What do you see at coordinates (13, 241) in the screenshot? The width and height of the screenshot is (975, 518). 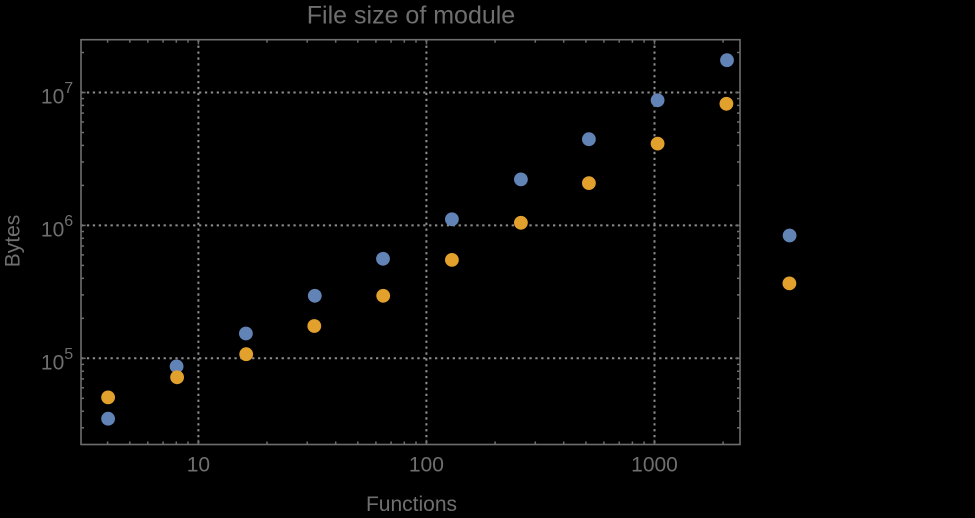 I see `svg-text: Bytes` at bounding box center [13, 241].